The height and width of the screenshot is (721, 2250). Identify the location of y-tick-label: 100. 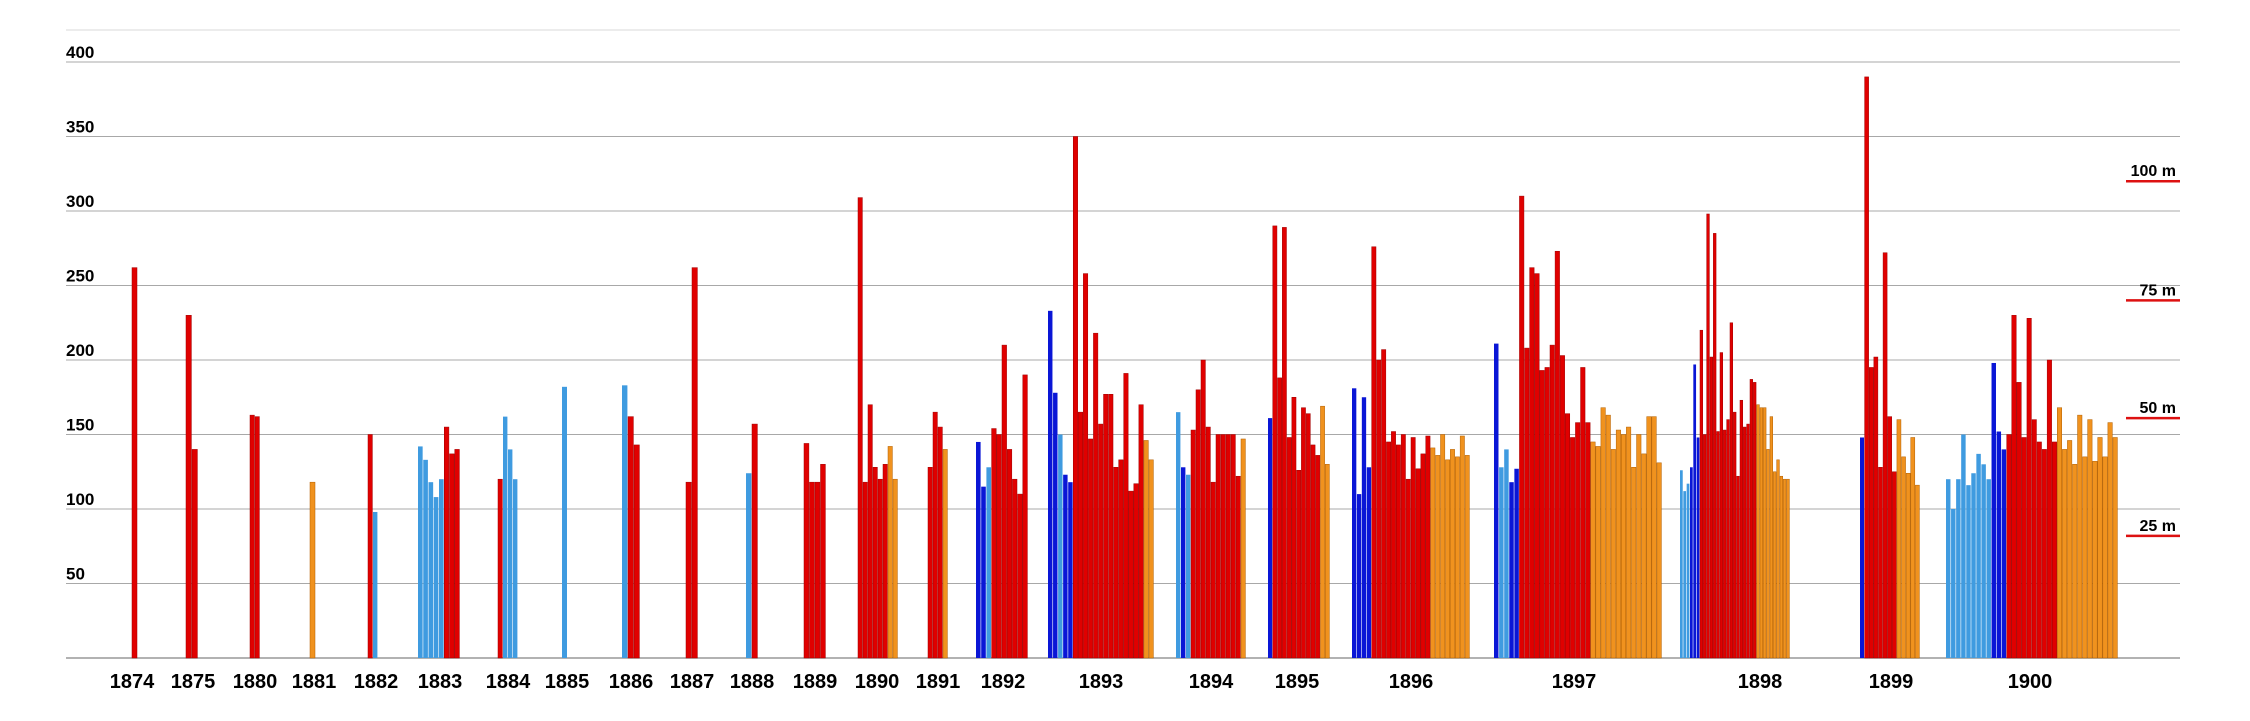
(80, 499).